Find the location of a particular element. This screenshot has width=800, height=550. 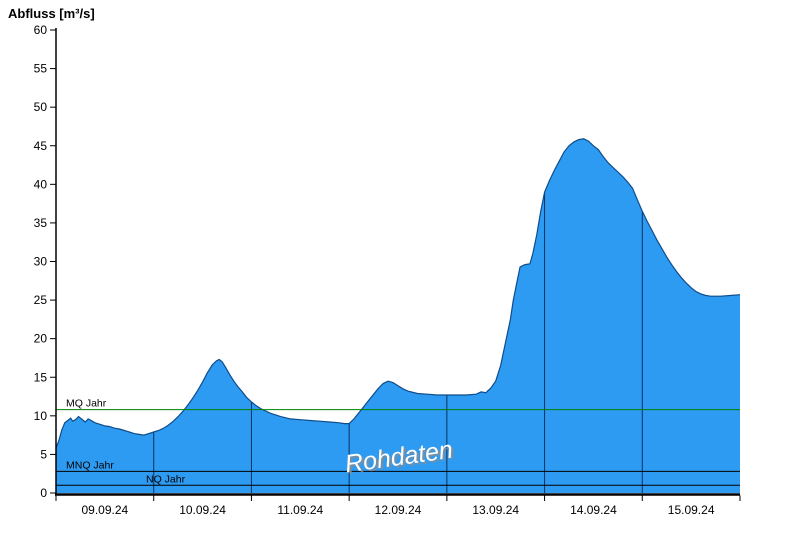

y-tick-label: 20 is located at coordinates (41, 339).